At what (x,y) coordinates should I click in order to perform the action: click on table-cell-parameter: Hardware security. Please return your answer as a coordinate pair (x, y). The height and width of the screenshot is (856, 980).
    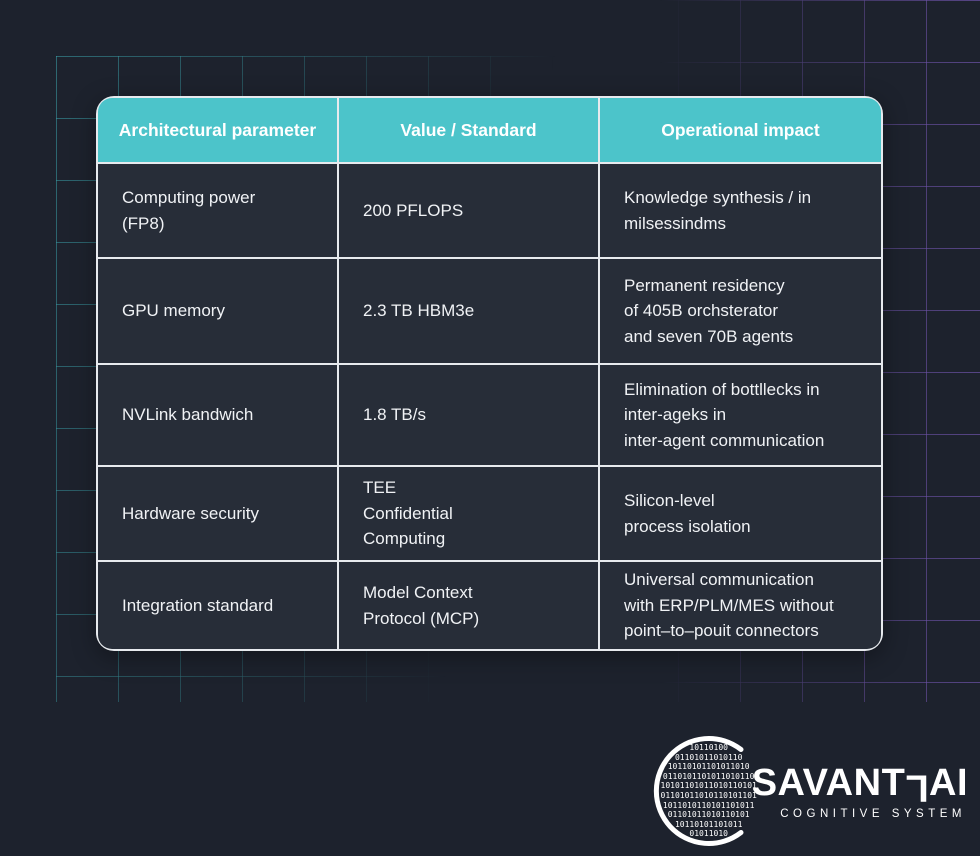
    Looking at the image, I should click on (217, 513).